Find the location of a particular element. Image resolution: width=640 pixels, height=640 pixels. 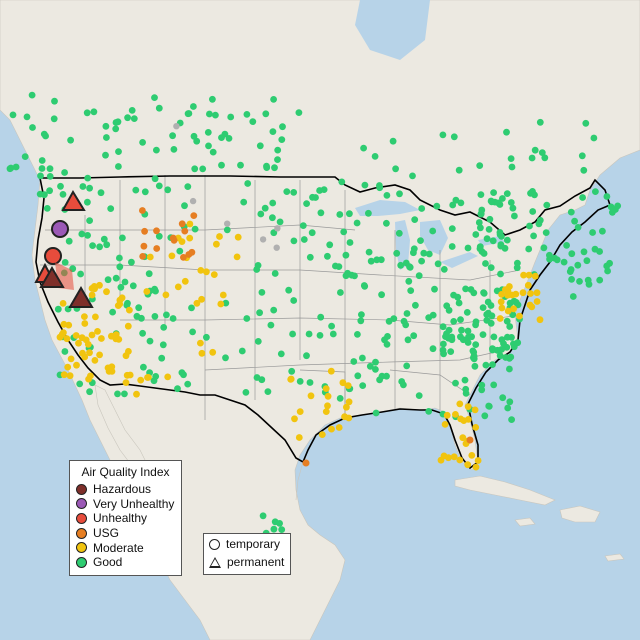

site-type-legend: temporary permanent is located at coordinates (247, 554).